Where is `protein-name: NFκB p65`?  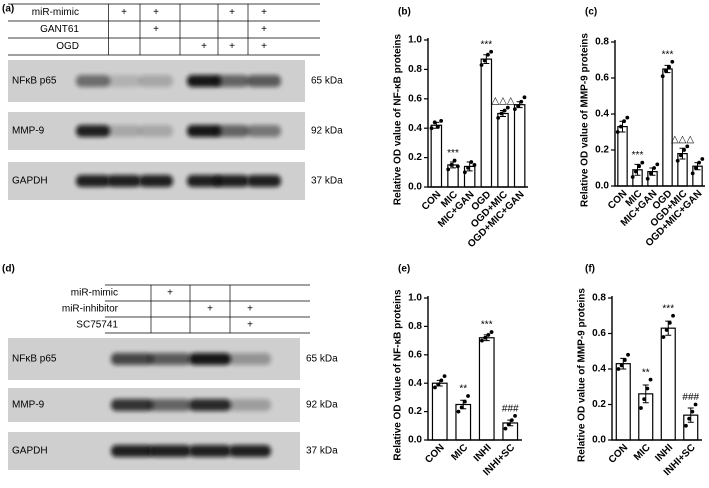 protein-name: NFκB p65 is located at coordinates (34, 81).